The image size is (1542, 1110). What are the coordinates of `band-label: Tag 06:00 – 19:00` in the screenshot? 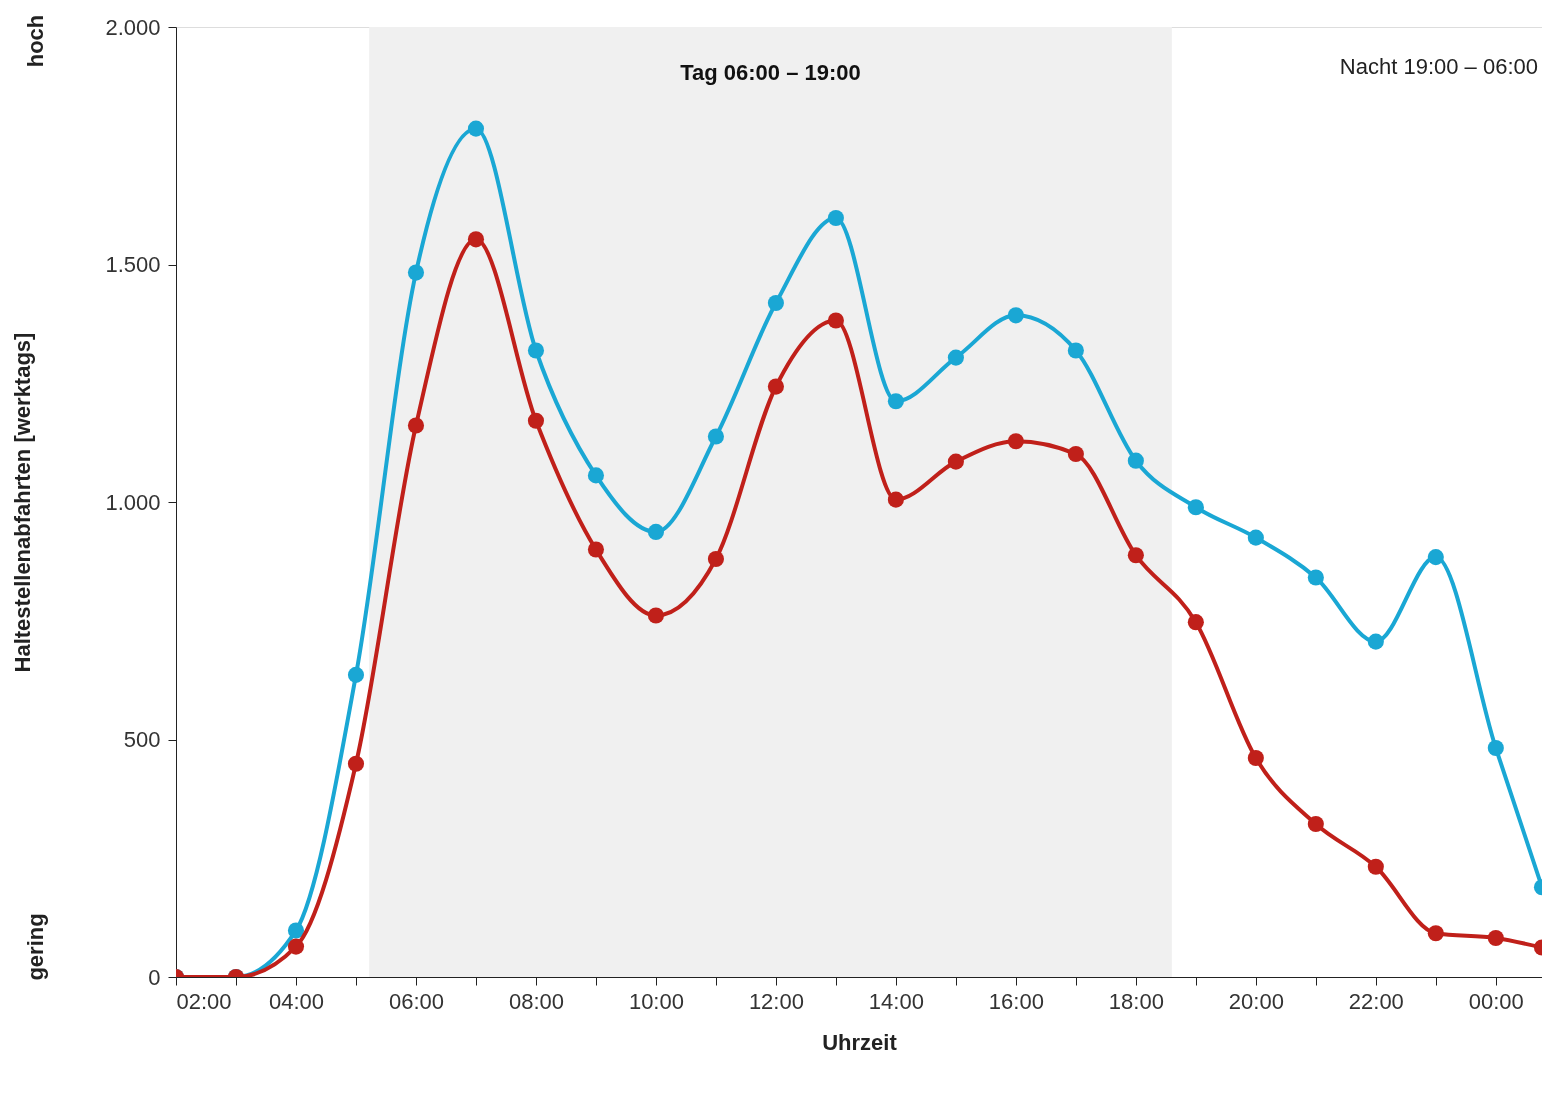 It's located at (770, 72).